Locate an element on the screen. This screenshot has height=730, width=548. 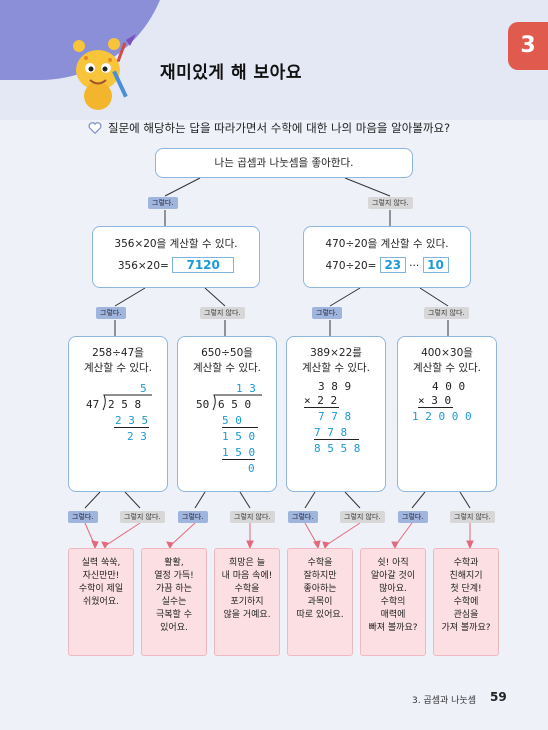
card-line: 내 마음 속에! is located at coordinates (247, 576).